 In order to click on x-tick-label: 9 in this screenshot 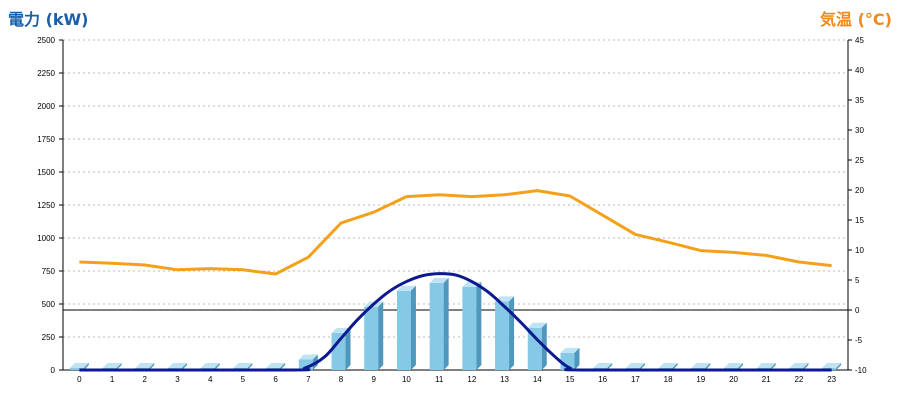, I will do `click(374, 379)`.